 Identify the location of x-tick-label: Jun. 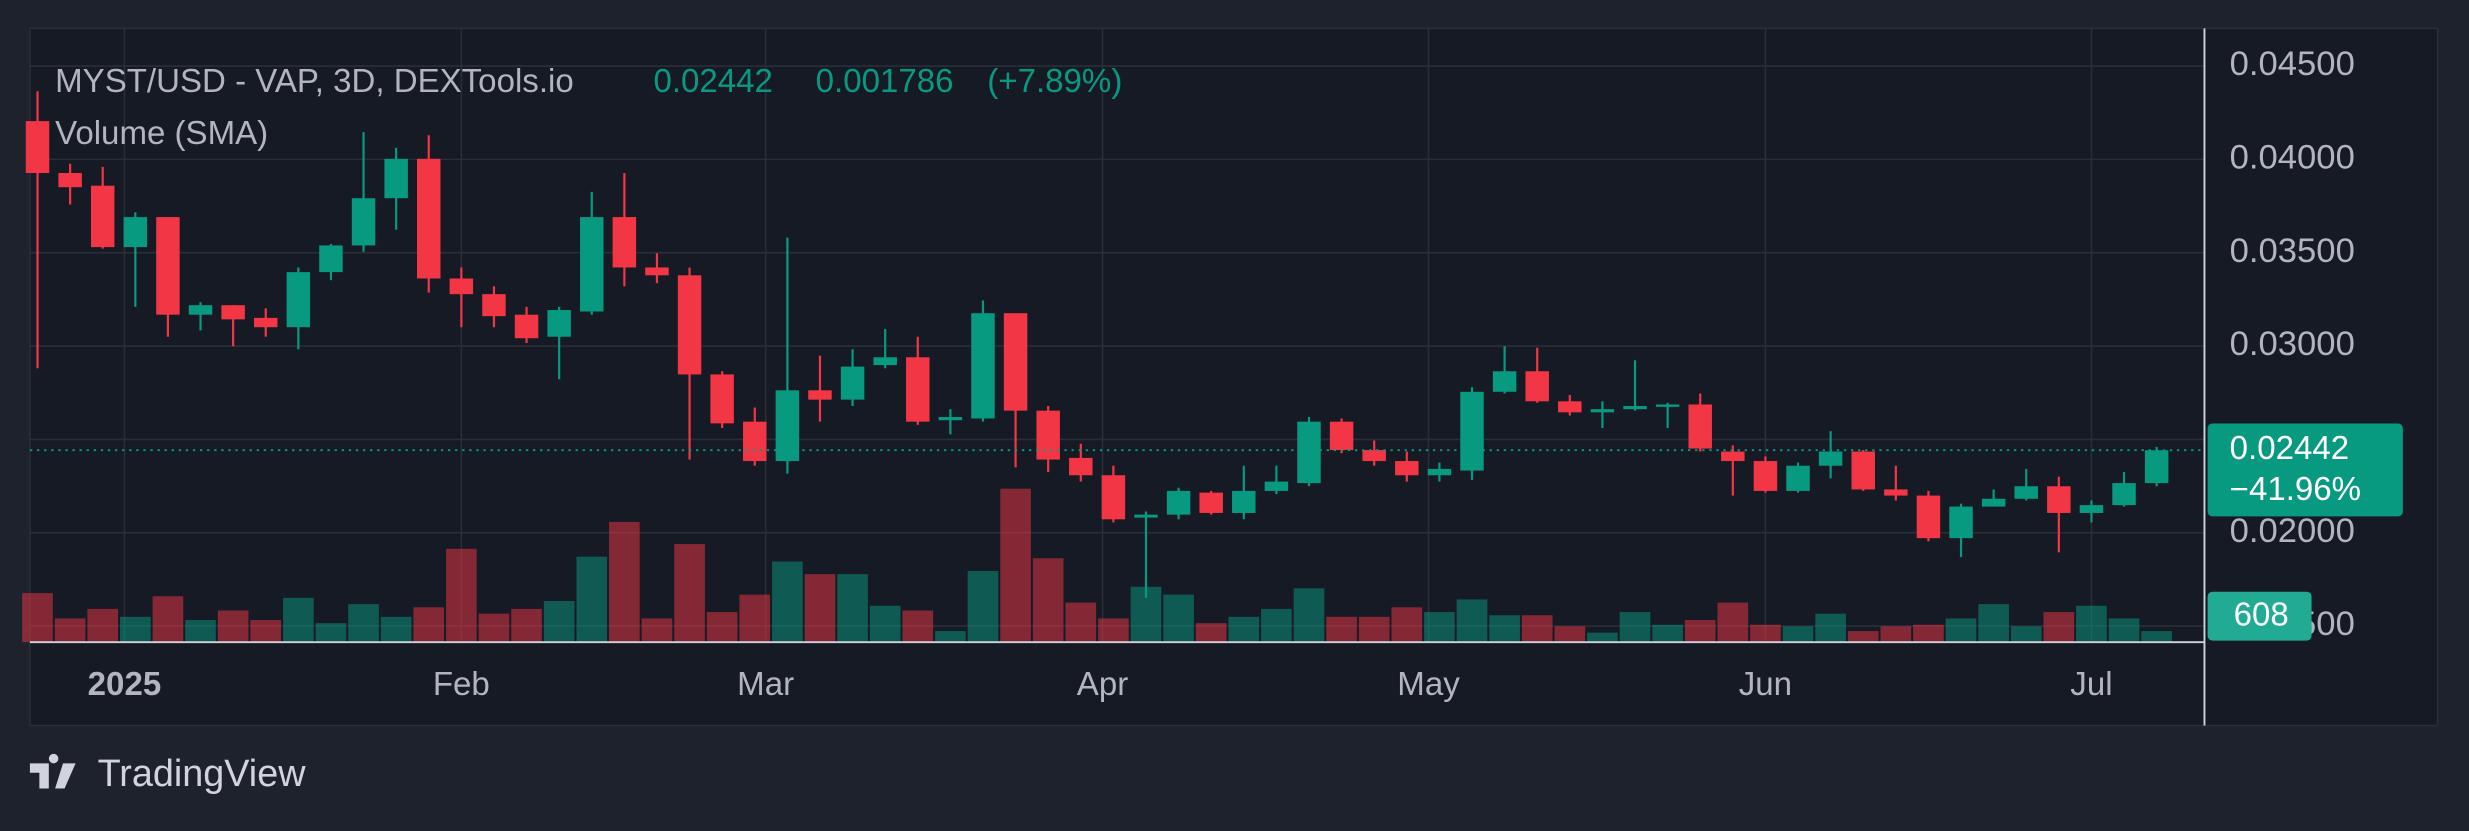
(1765, 684).